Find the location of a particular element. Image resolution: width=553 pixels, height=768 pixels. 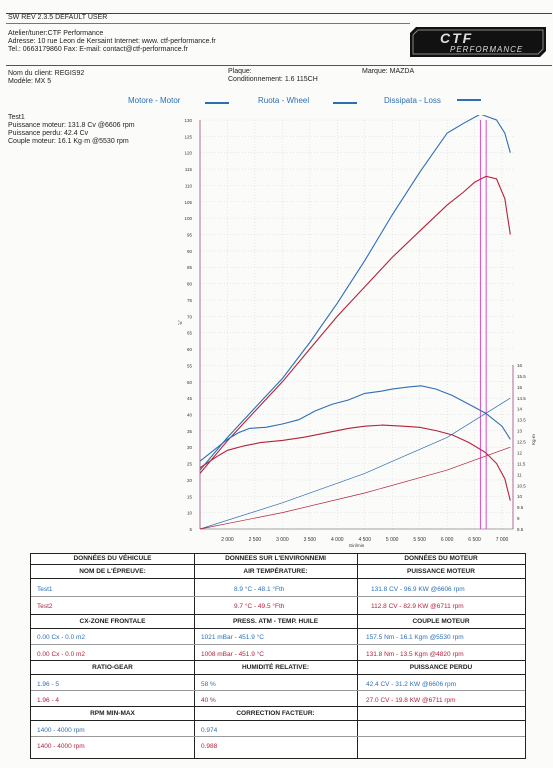

logo-main-text: CTF is located at coordinates (456, 38).